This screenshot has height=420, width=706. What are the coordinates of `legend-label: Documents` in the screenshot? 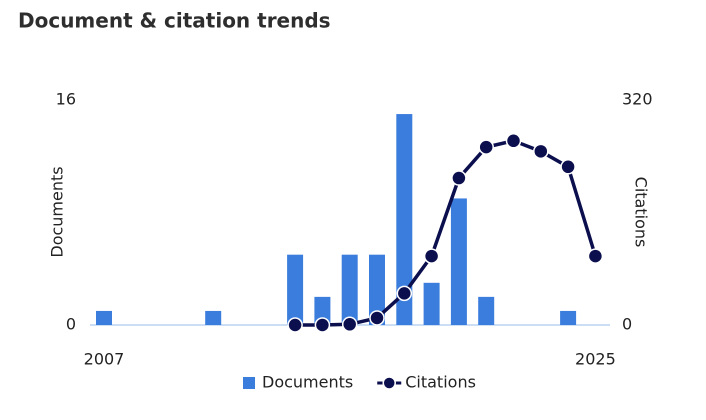 It's located at (307, 382).